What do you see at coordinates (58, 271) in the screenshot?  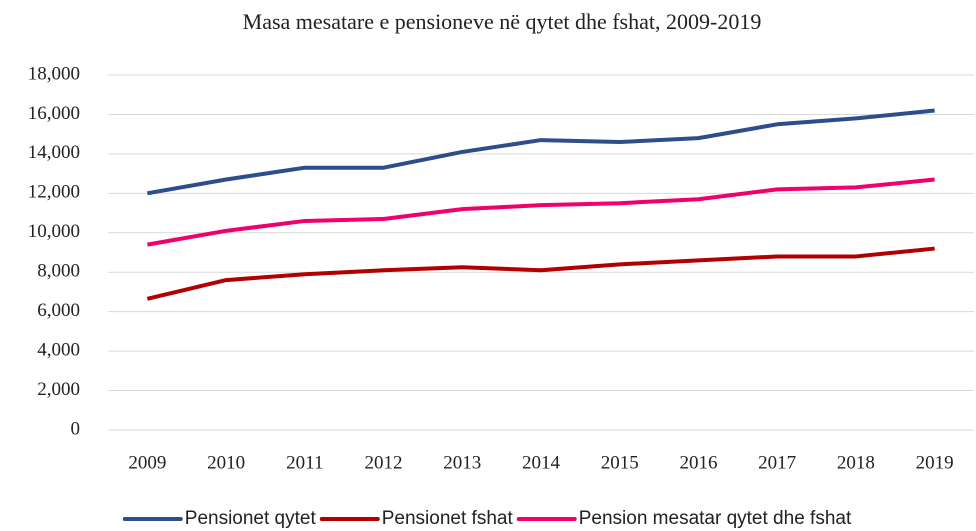 I see `y-tick-label: 8,000` at bounding box center [58, 271].